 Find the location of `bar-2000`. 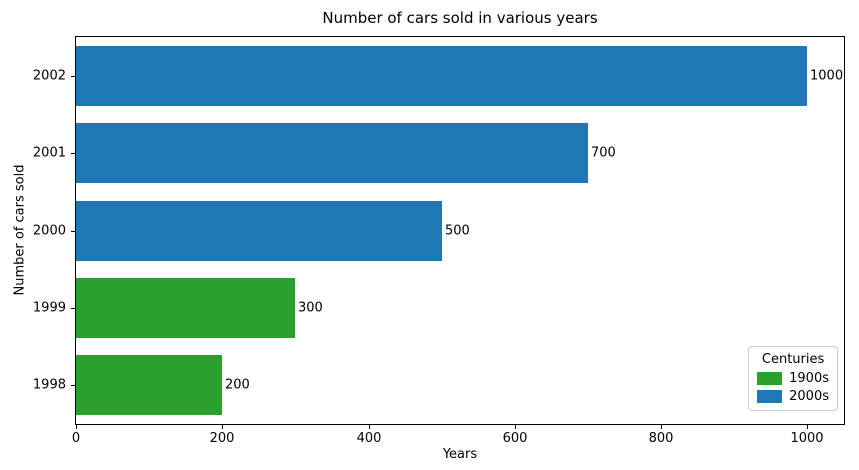

bar-2000 is located at coordinates (259, 231).